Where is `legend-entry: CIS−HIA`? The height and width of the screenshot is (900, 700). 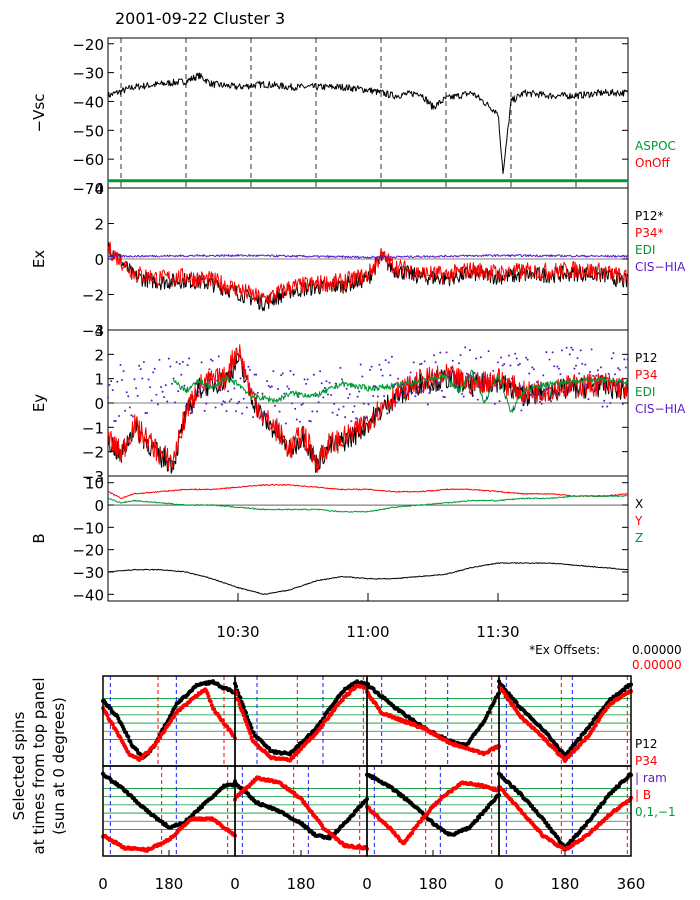 legend-entry: CIS−HIA is located at coordinates (660, 267).